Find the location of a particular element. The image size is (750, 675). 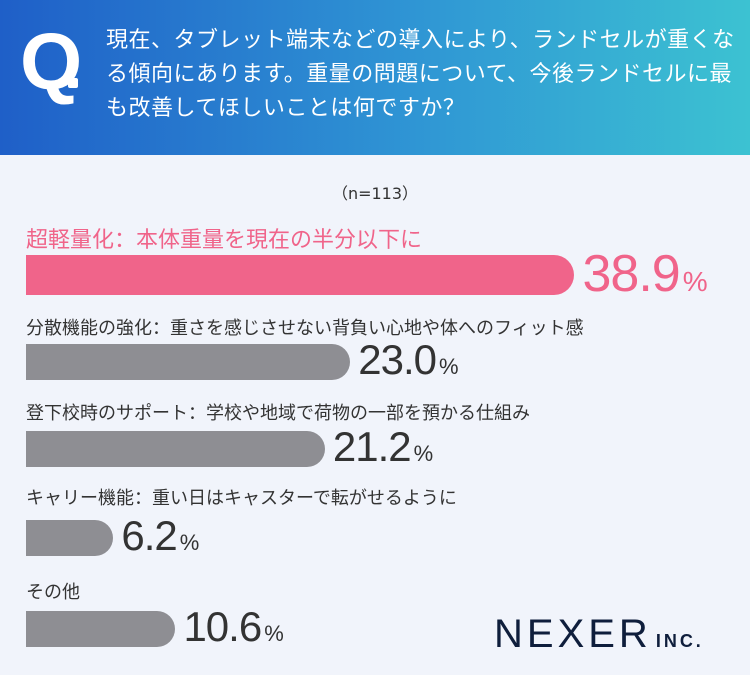

value-number: 10.6 is located at coordinates (222, 626).